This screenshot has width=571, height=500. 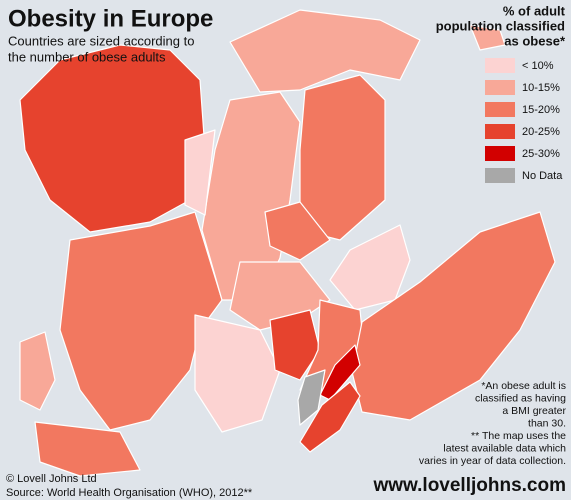 I want to click on note: latest available data which, so click(x=504, y=448).